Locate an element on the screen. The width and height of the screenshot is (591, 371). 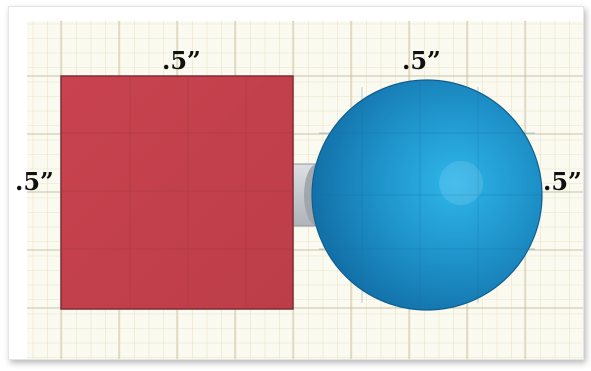
sphere-highlight is located at coordinates (461, 183).